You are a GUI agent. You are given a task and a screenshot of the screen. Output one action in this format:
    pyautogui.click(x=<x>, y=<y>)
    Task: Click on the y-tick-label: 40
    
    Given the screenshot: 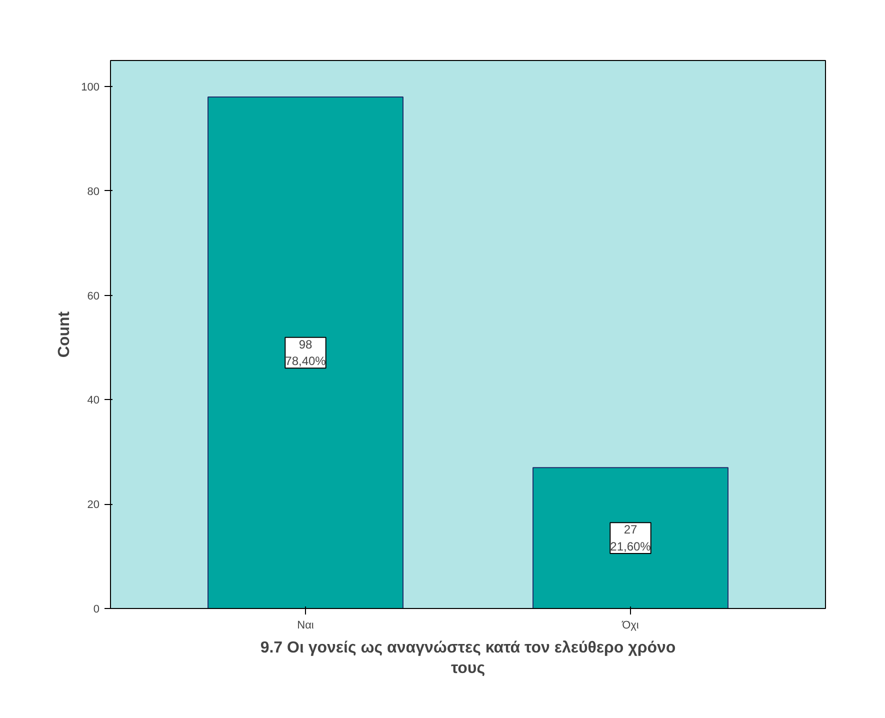 What is the action you would take?
    pyautogui.click(x=93, y=400)
    